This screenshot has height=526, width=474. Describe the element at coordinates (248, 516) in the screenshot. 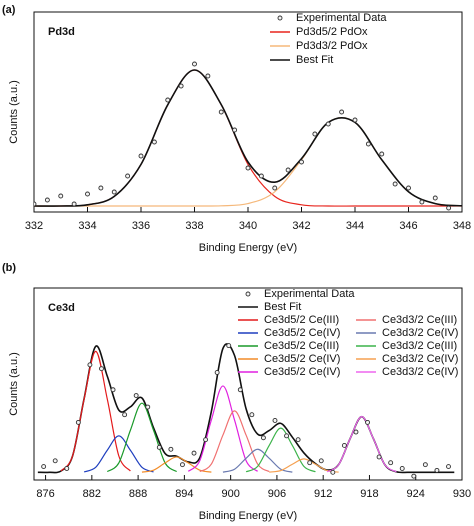

I see `x-axis-label: Binding Energy (eV)` at that location.